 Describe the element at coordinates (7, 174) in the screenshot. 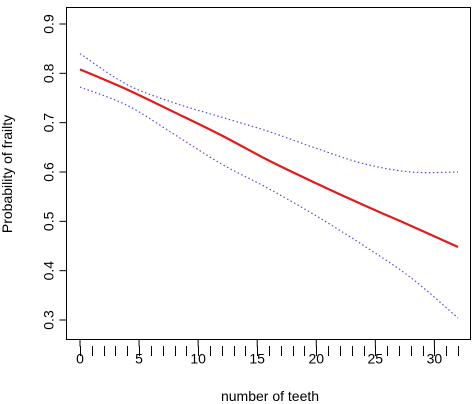

I see `y-axis-label: Probability of frailty` at that location.